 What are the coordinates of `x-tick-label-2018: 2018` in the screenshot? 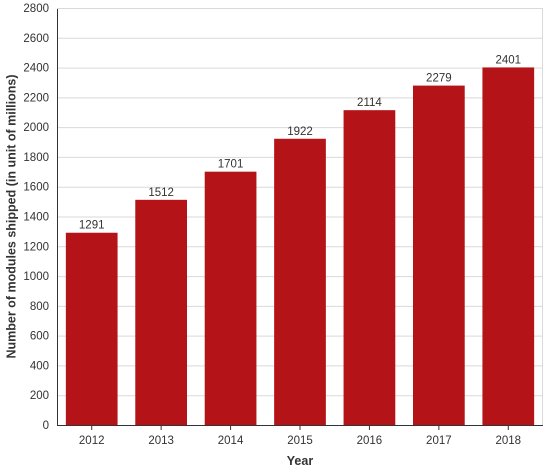 It's located at (508, 441).